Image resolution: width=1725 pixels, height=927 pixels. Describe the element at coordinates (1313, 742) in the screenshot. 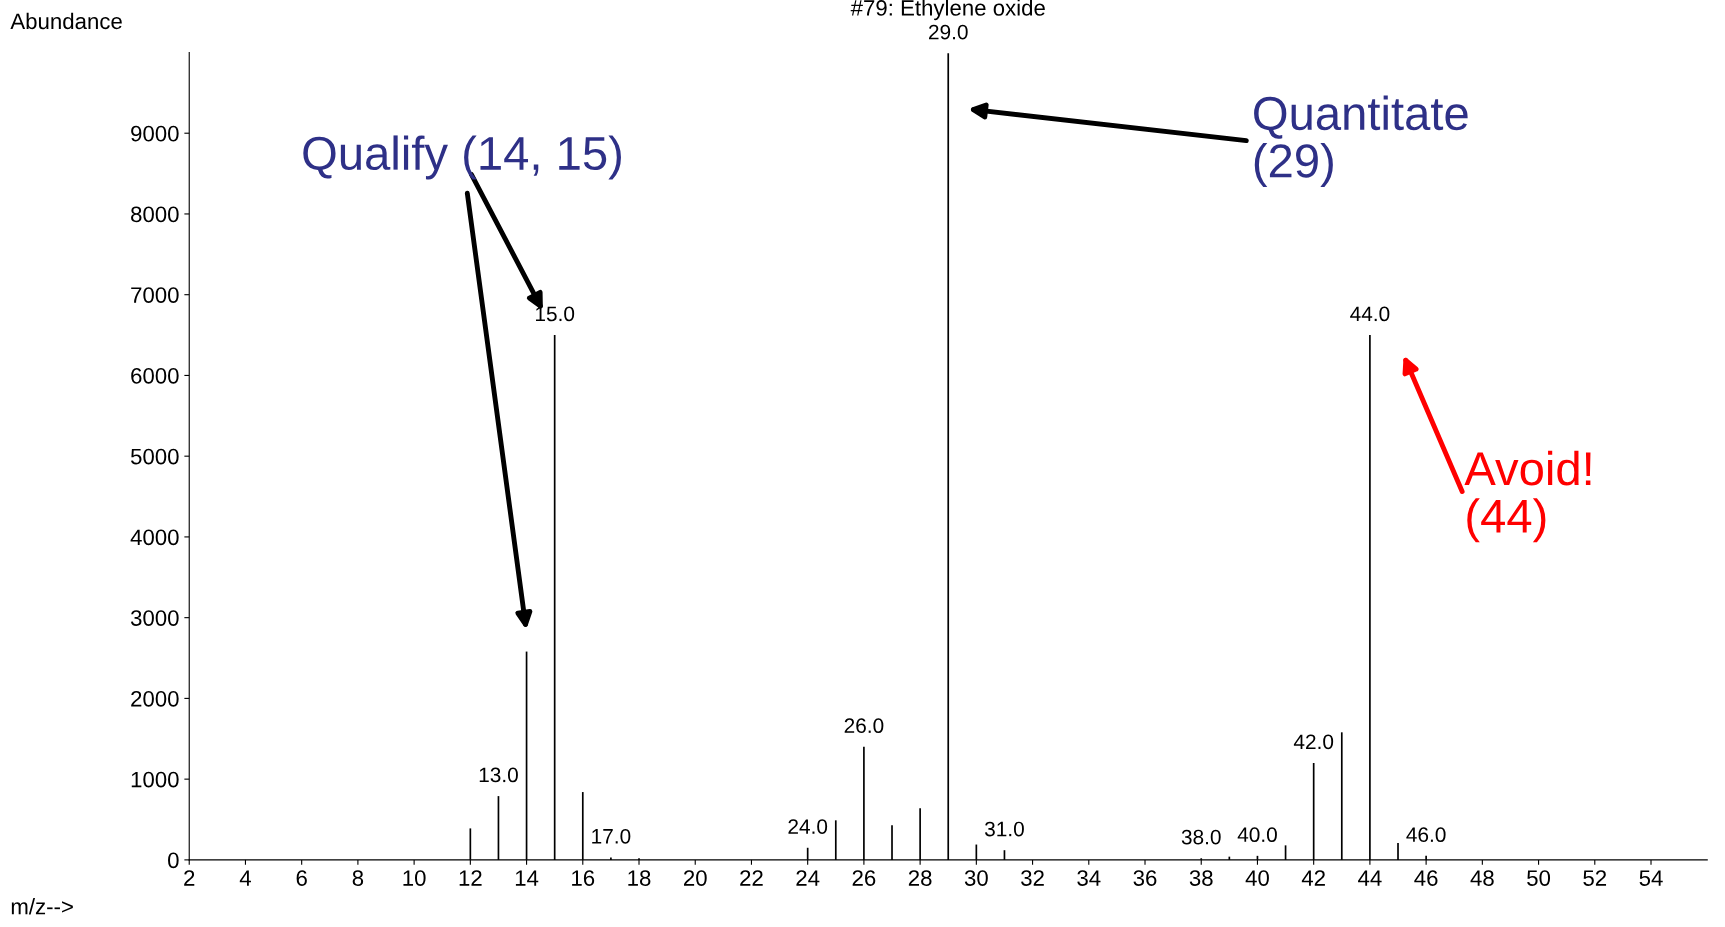

I see `annotation: 42.0` at that location.